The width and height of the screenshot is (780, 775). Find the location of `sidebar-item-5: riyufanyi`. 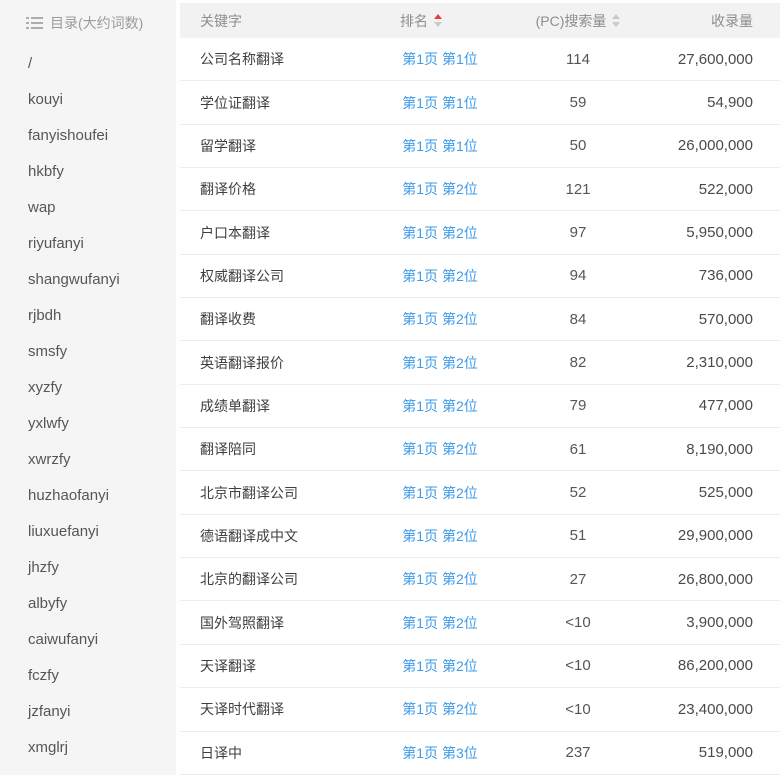

sidebar-item-5: riyufanyi is located at coordinates (56, 243).